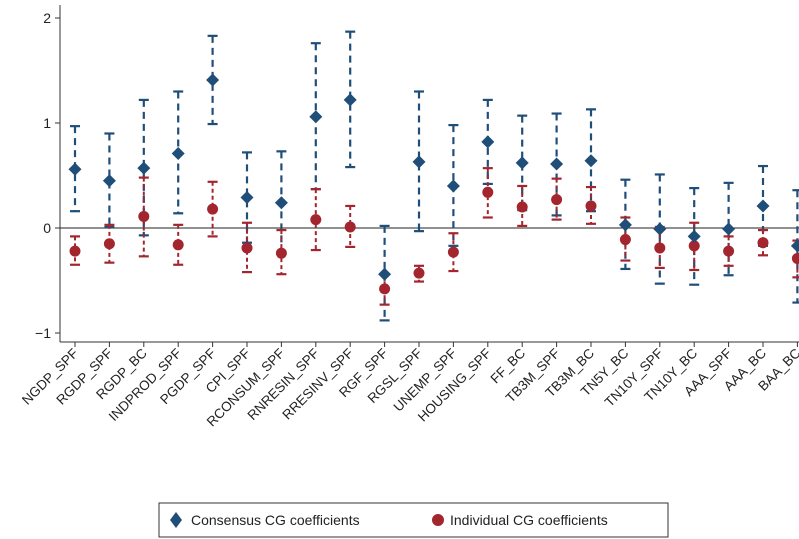  I want to click on legend-label-consensus: Consensus CG coefficients, so click(275, 520).